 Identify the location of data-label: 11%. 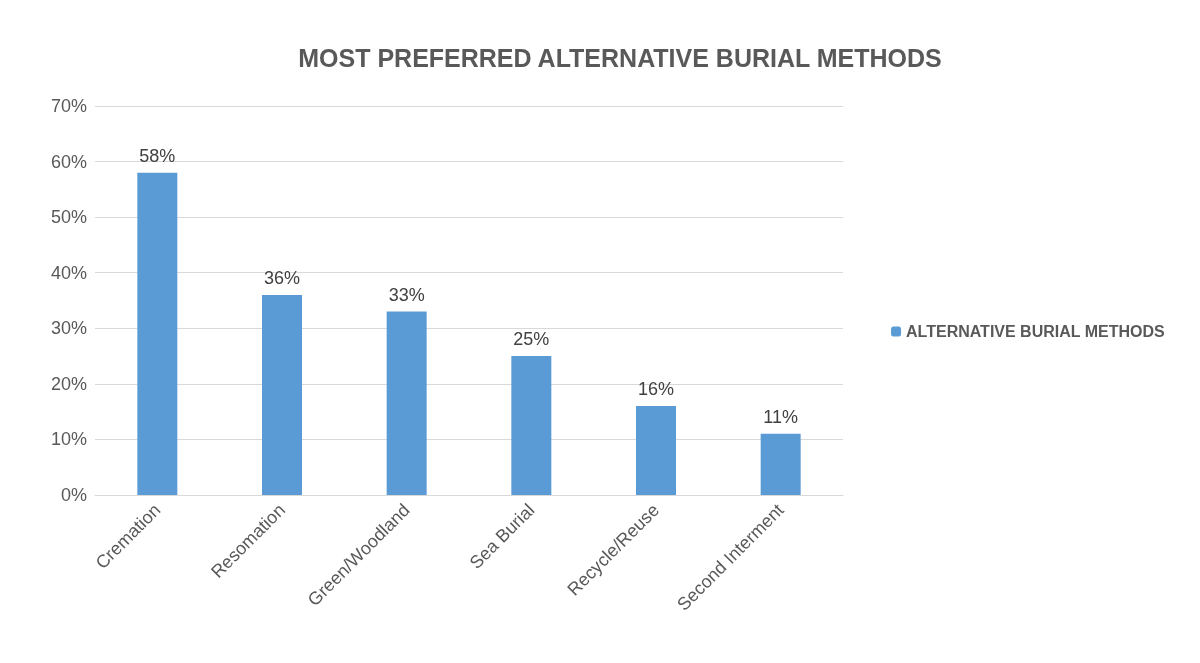
(781, 416).